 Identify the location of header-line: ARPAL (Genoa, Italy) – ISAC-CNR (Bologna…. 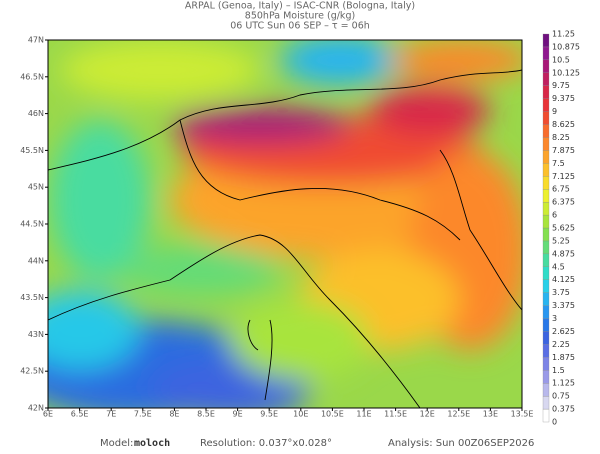
(300, 6).